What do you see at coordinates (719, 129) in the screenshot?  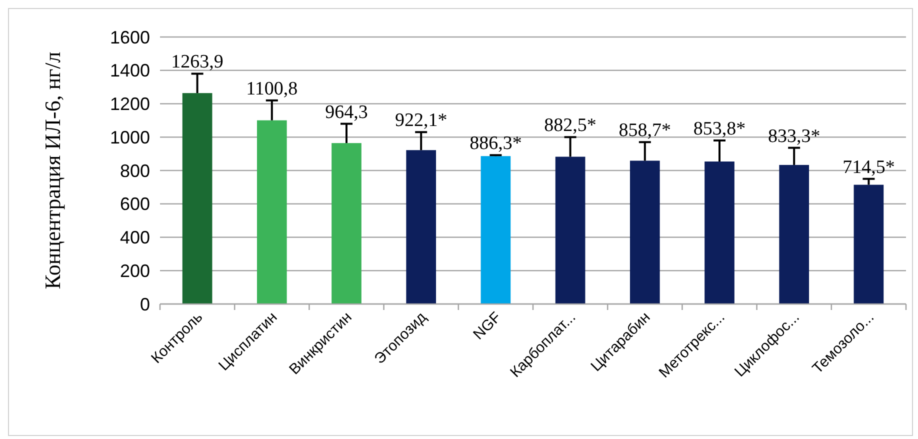 I see `data-label: 853,8*` at bounding box center [719, 129].